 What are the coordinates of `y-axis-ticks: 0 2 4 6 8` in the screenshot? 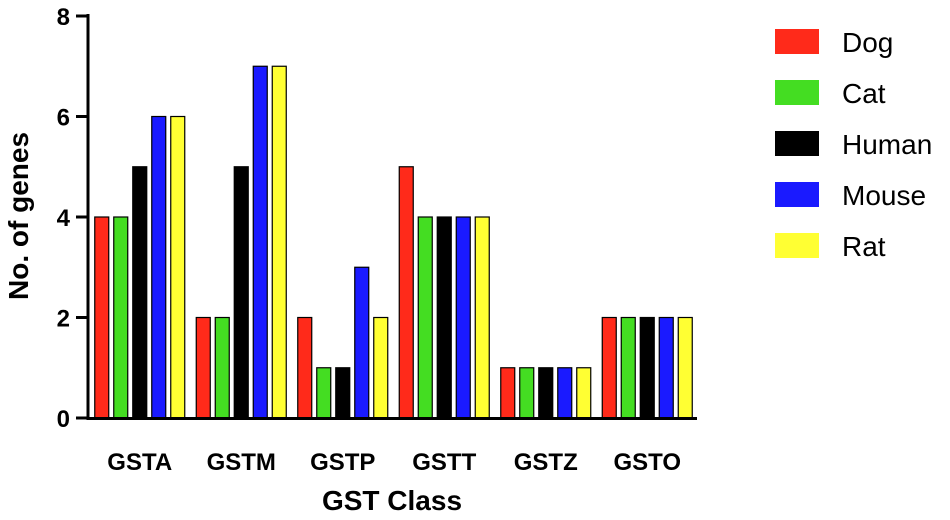 It's located at (72, 218).